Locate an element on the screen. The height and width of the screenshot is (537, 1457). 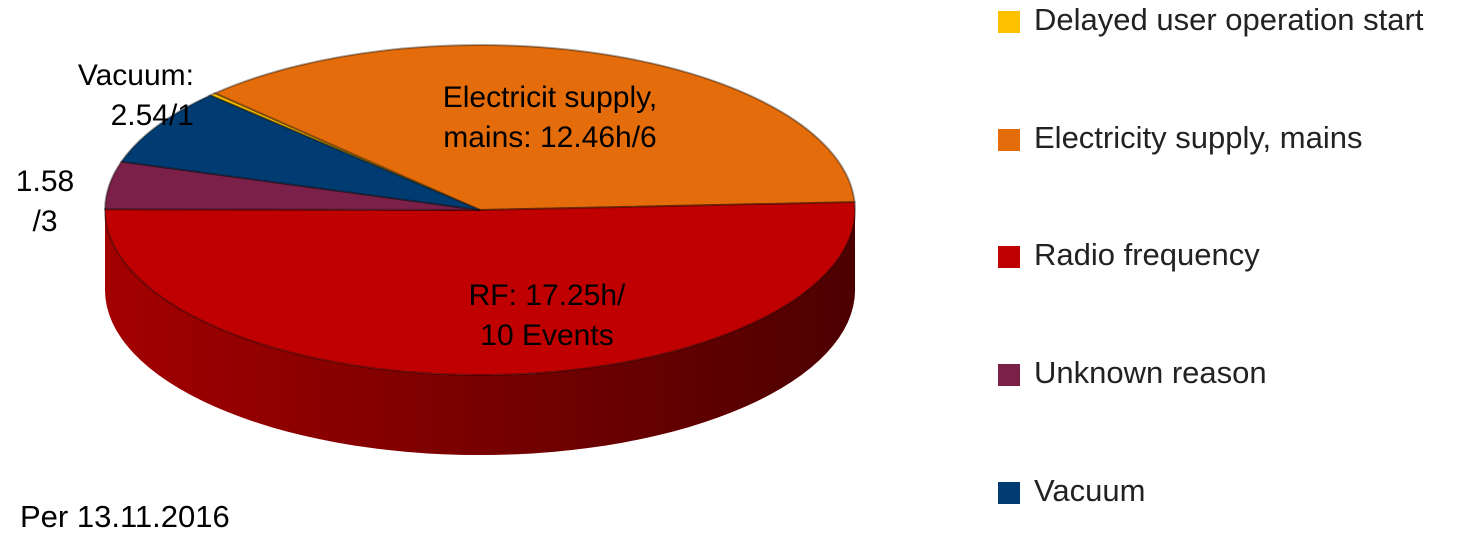
legend-item: Radio frequency is located at coordinates (1223, 255).